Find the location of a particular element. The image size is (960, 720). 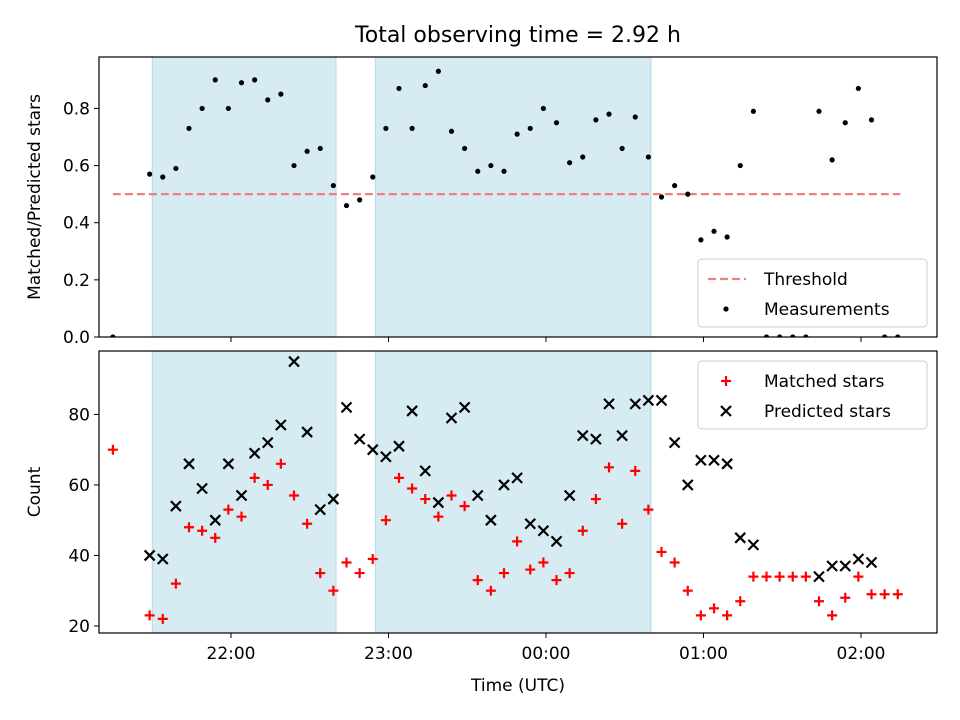

y-axis-label: Matched/Predicted stars is located at coordinates (35, 197).